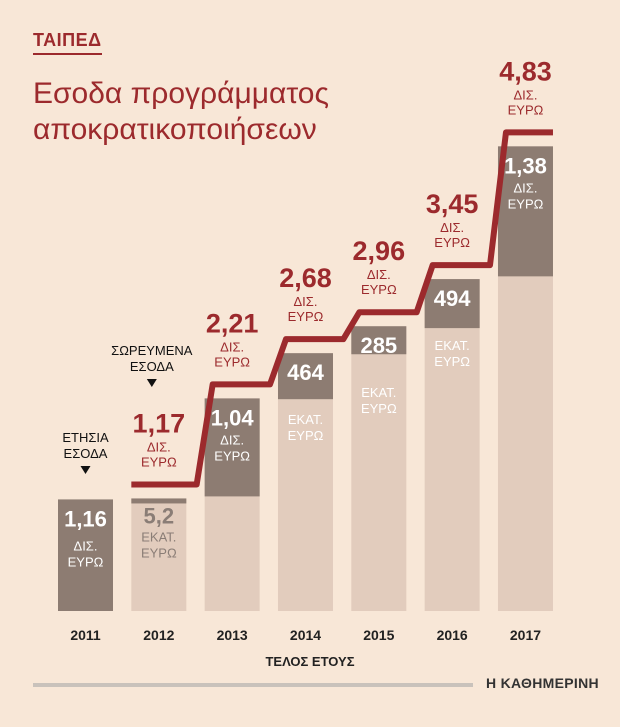 Image resolution: width=620 pixels, height=727 pixels. I want to click on bar-value-label: 494, so click(452, 298).